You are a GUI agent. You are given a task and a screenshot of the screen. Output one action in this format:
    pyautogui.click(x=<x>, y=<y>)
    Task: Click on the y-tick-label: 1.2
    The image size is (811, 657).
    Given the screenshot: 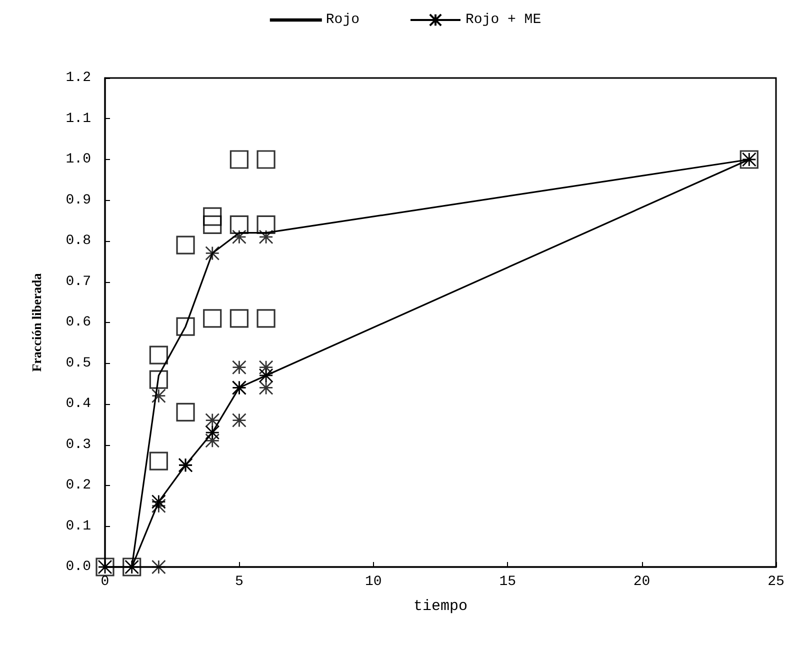 What is the action you would take?
    pyautogui.click(x=78, y=78)
    